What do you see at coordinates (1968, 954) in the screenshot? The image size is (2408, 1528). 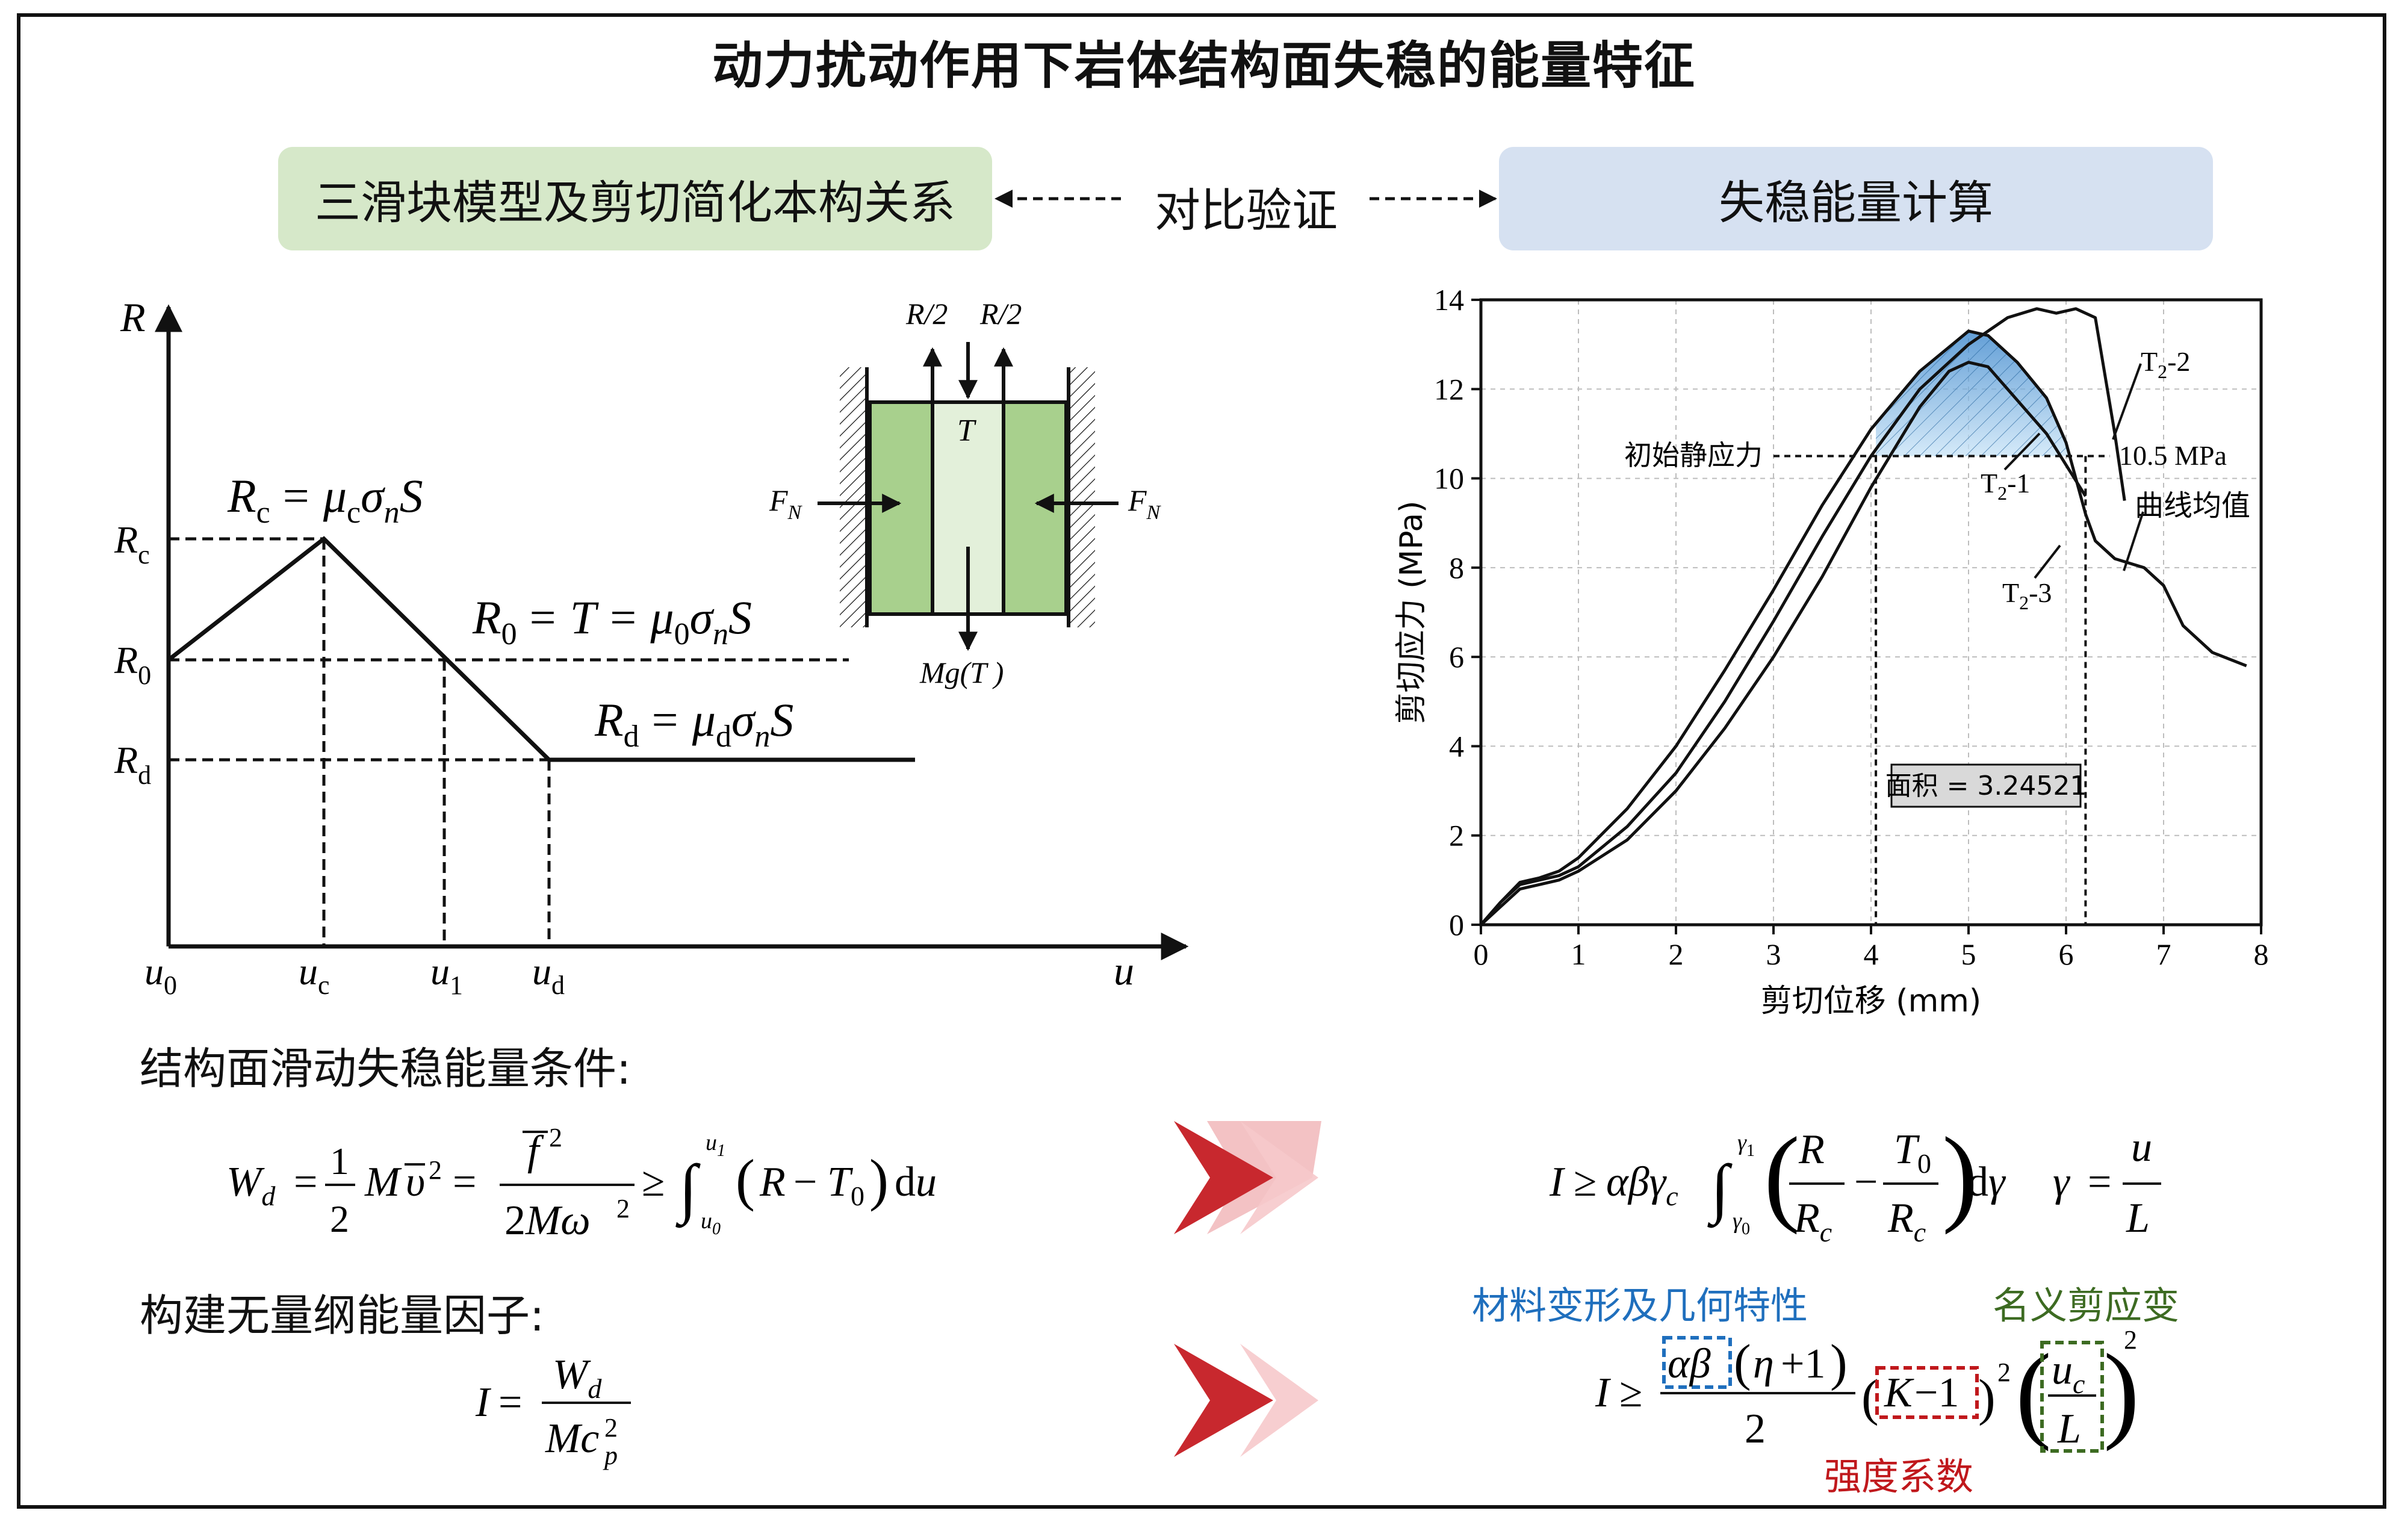 I see `x-tick-label-5: 5` at bounding box center [1968, 954].